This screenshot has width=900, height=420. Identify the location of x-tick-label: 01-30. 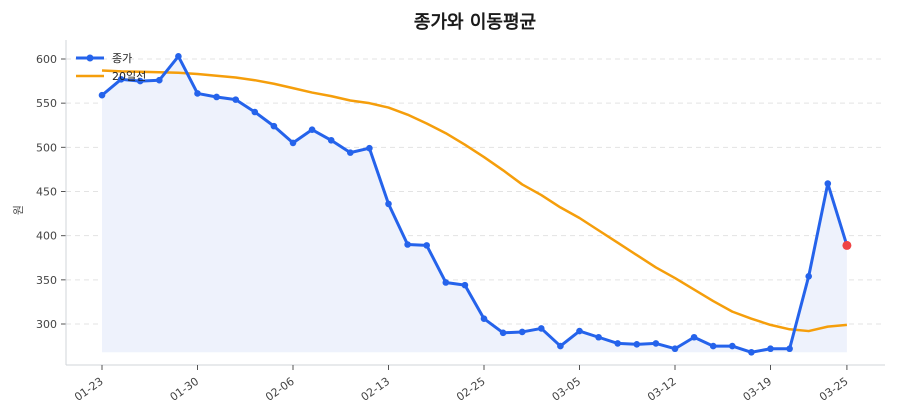
(185, 389).